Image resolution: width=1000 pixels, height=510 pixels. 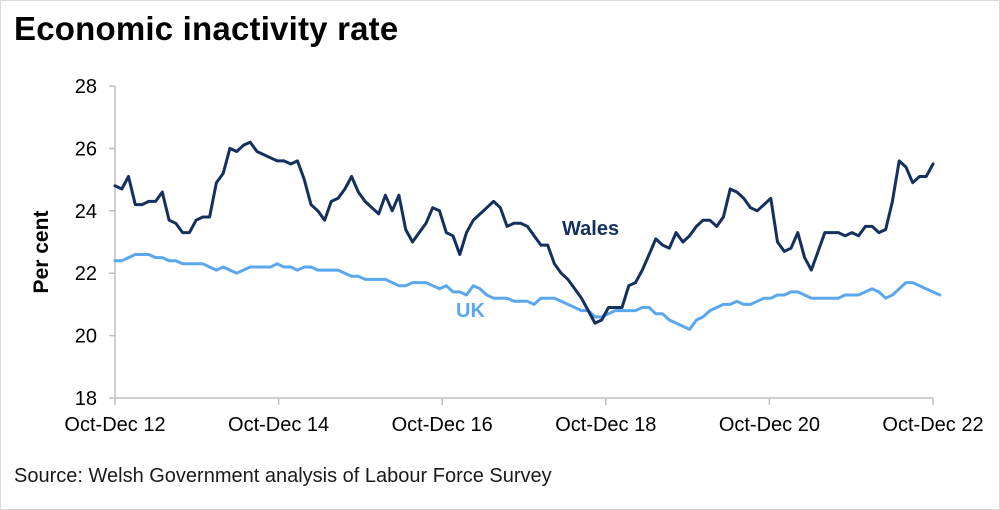 What do you see at coordinates (41, 252) in the screenshot?
I see `y-axis-label: Per cent` at bounding box center [41, 252].